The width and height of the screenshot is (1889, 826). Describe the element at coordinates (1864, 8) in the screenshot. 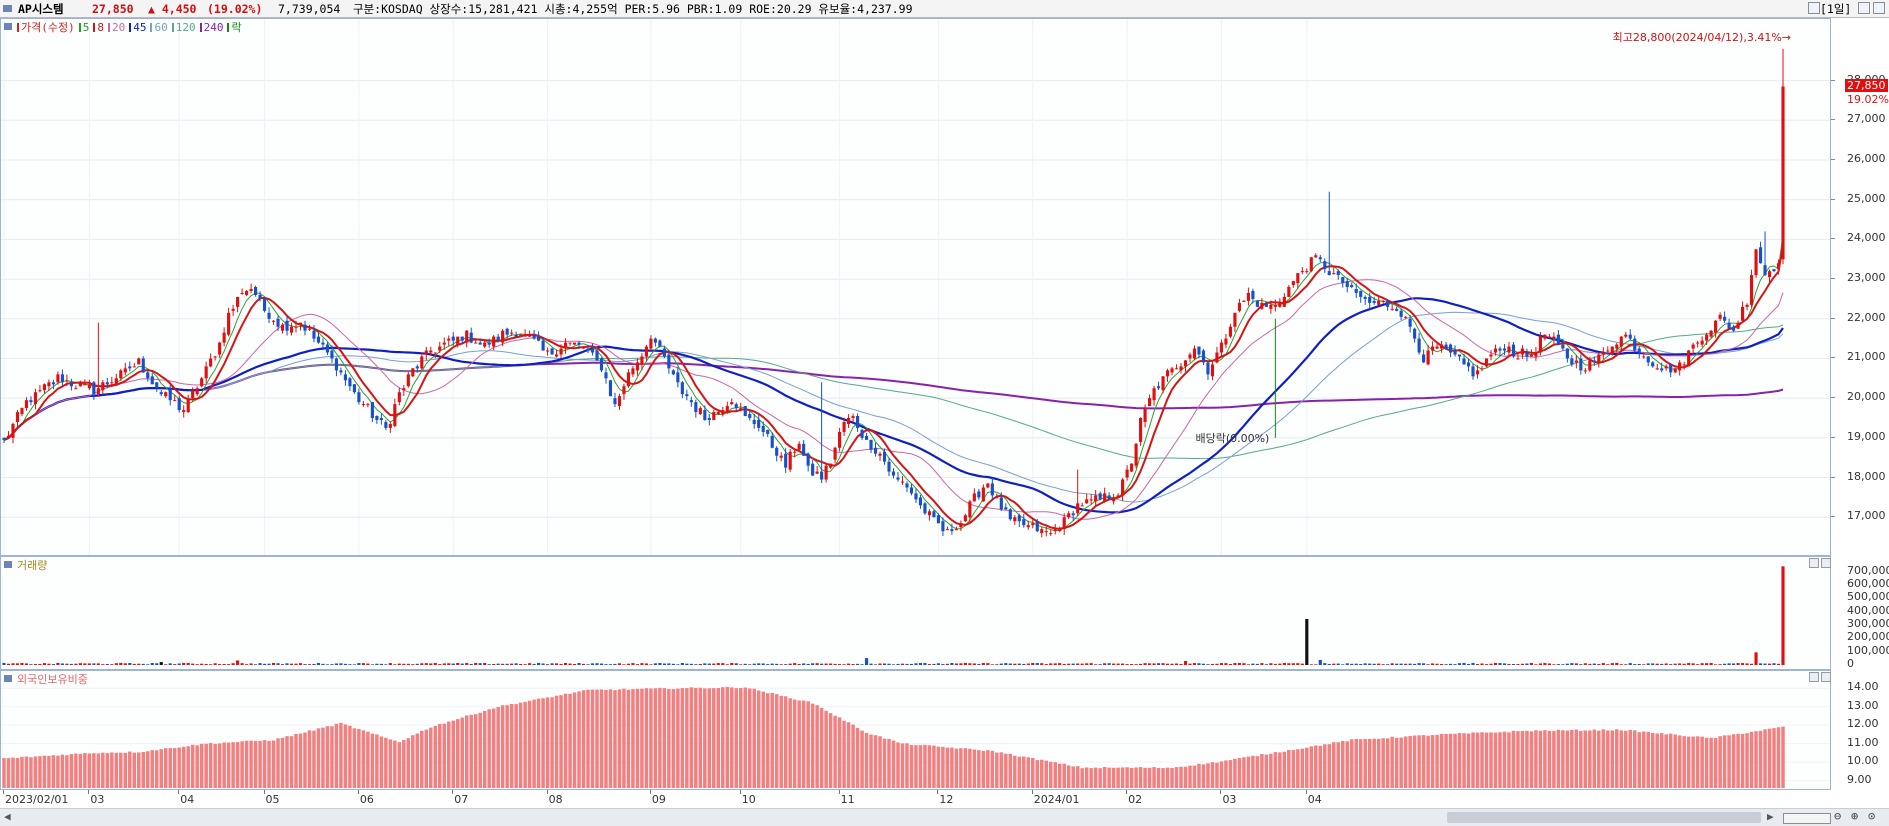

I see `minimize-icon` at that location.